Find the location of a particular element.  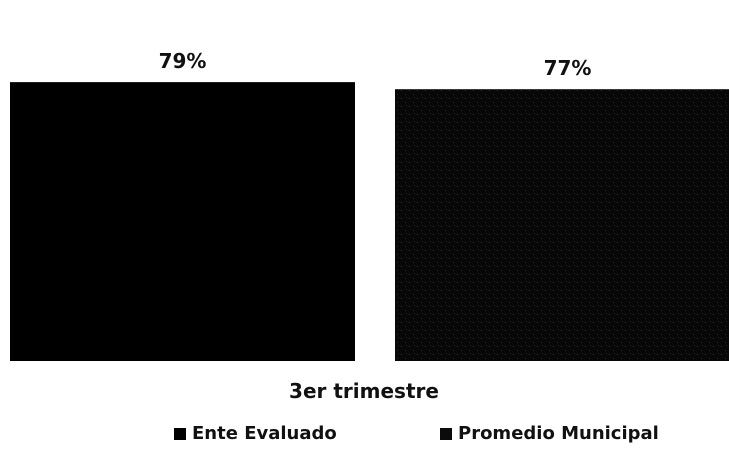

legend-swatch-ente-evaluado is located at coordinates (180, 433).